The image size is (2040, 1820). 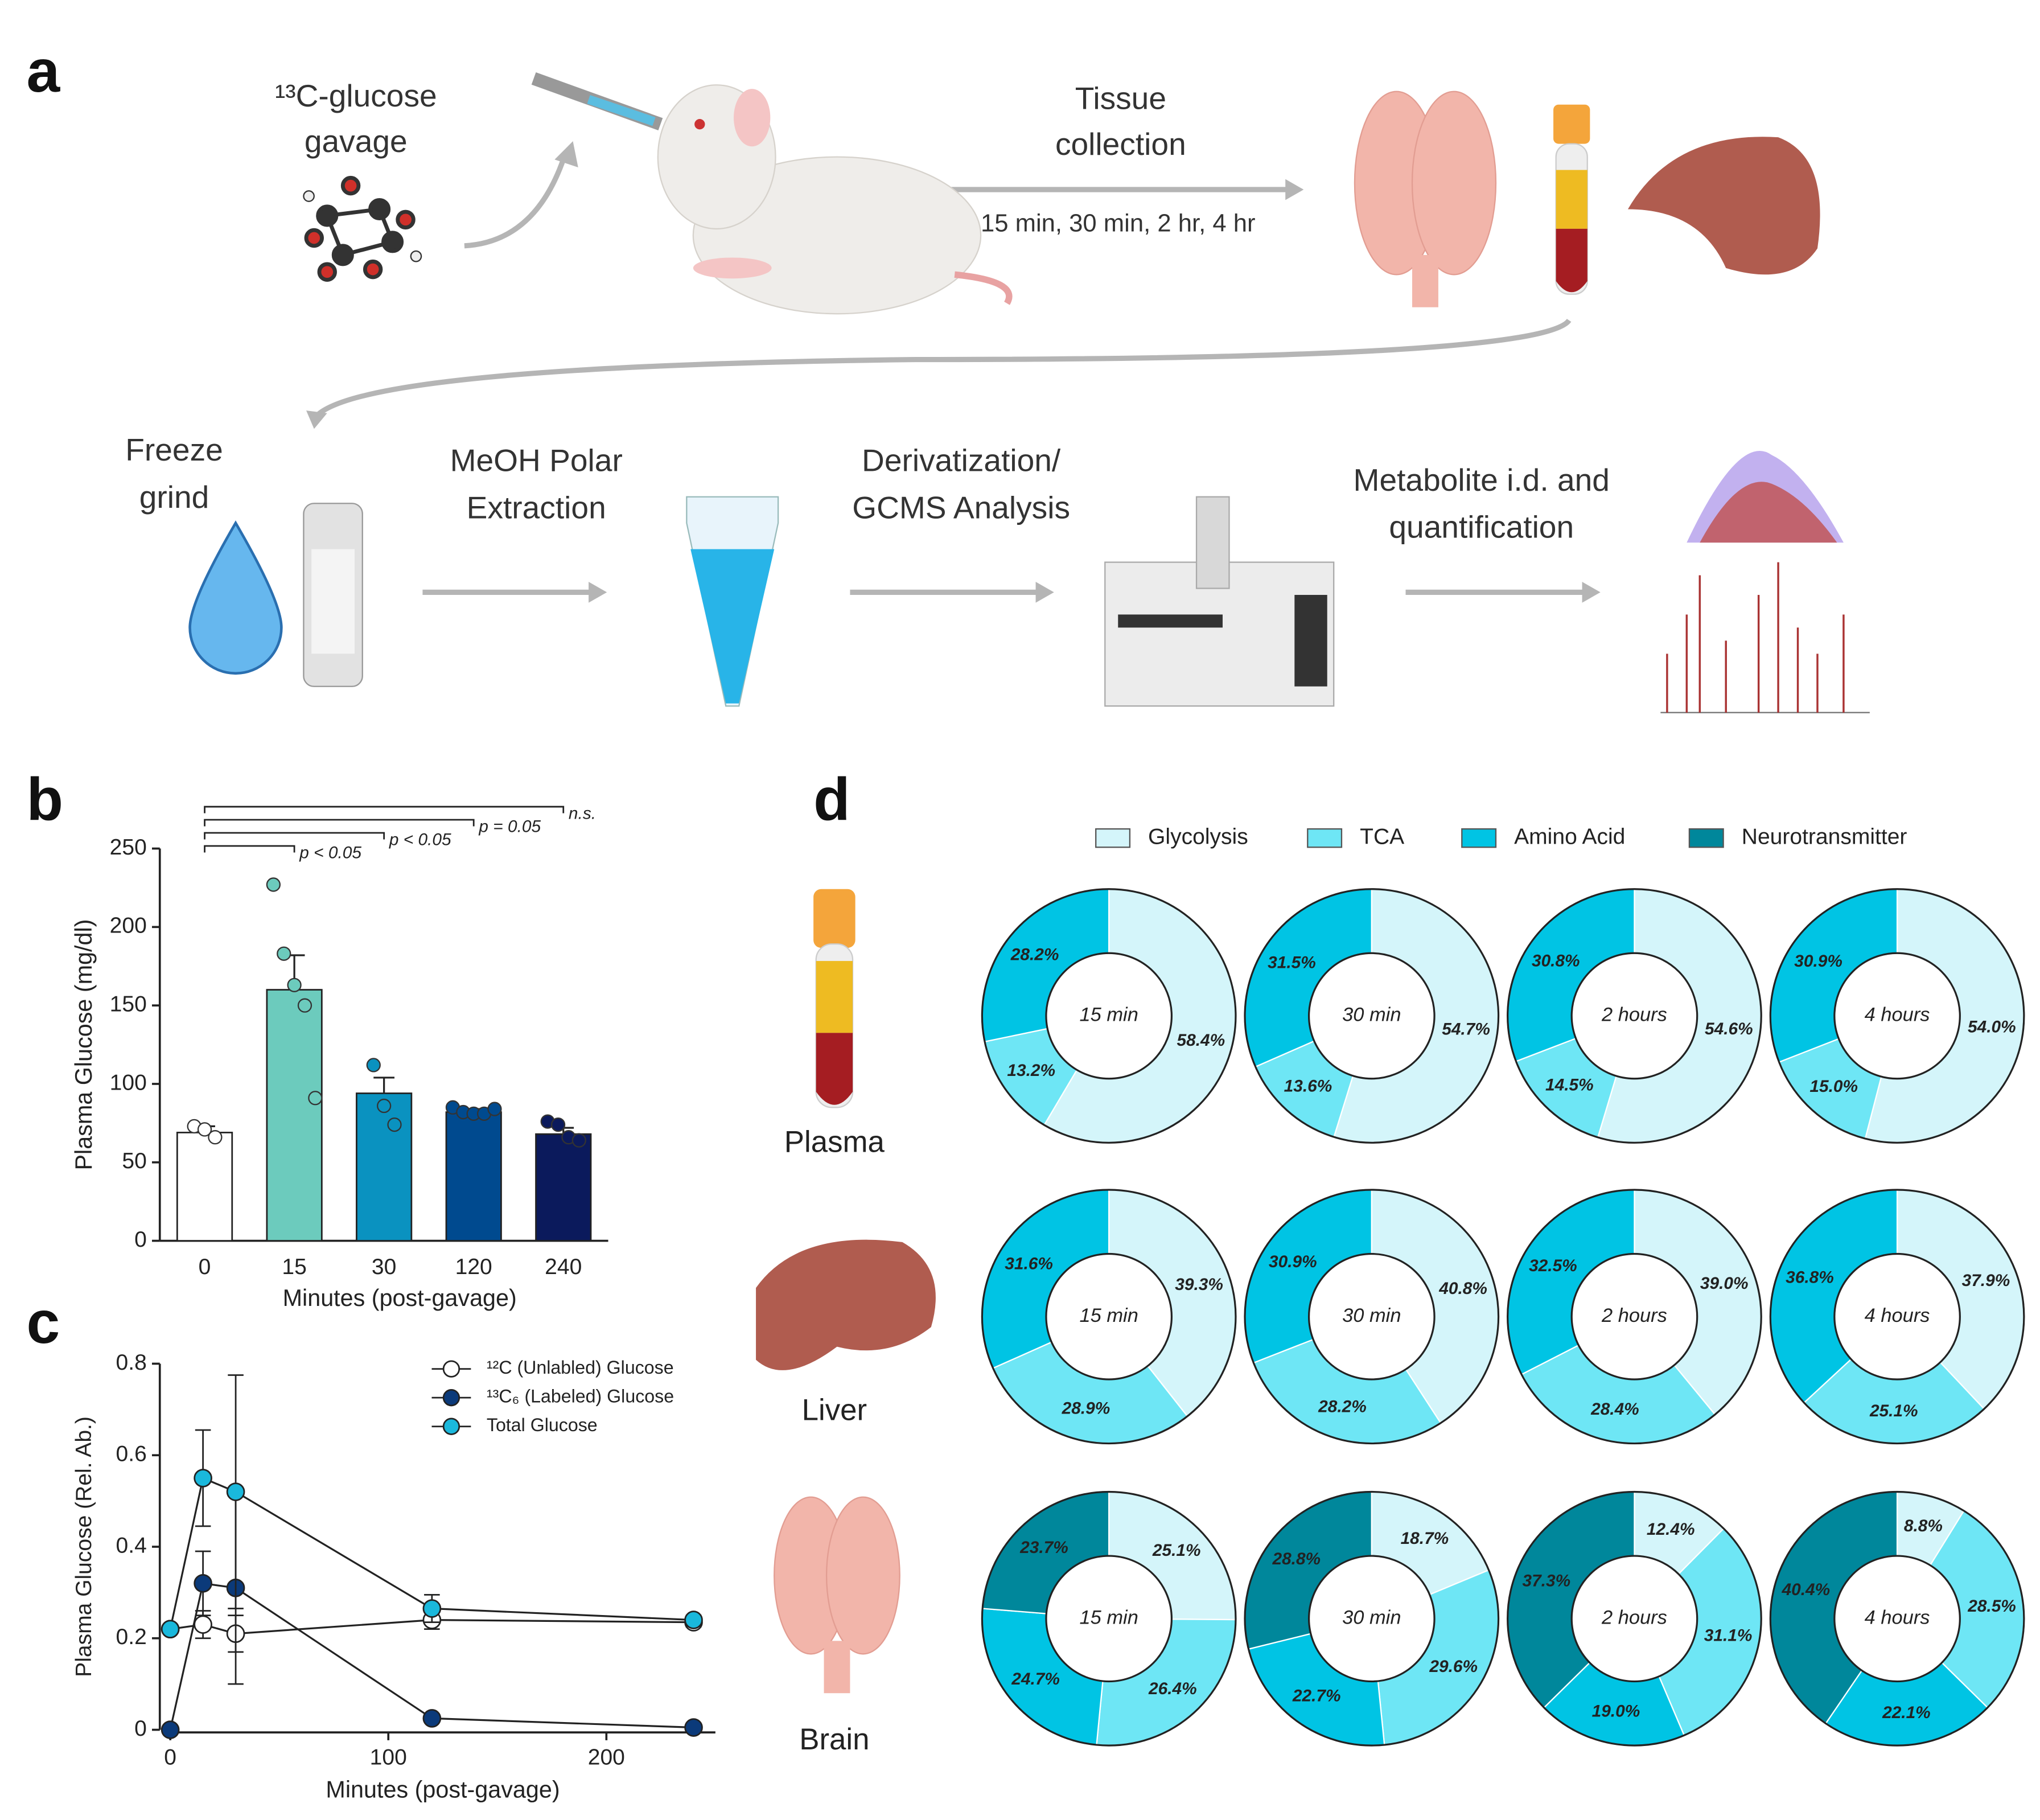 I want to click on data-label: 31.5%, so click(x=1292, y=963).